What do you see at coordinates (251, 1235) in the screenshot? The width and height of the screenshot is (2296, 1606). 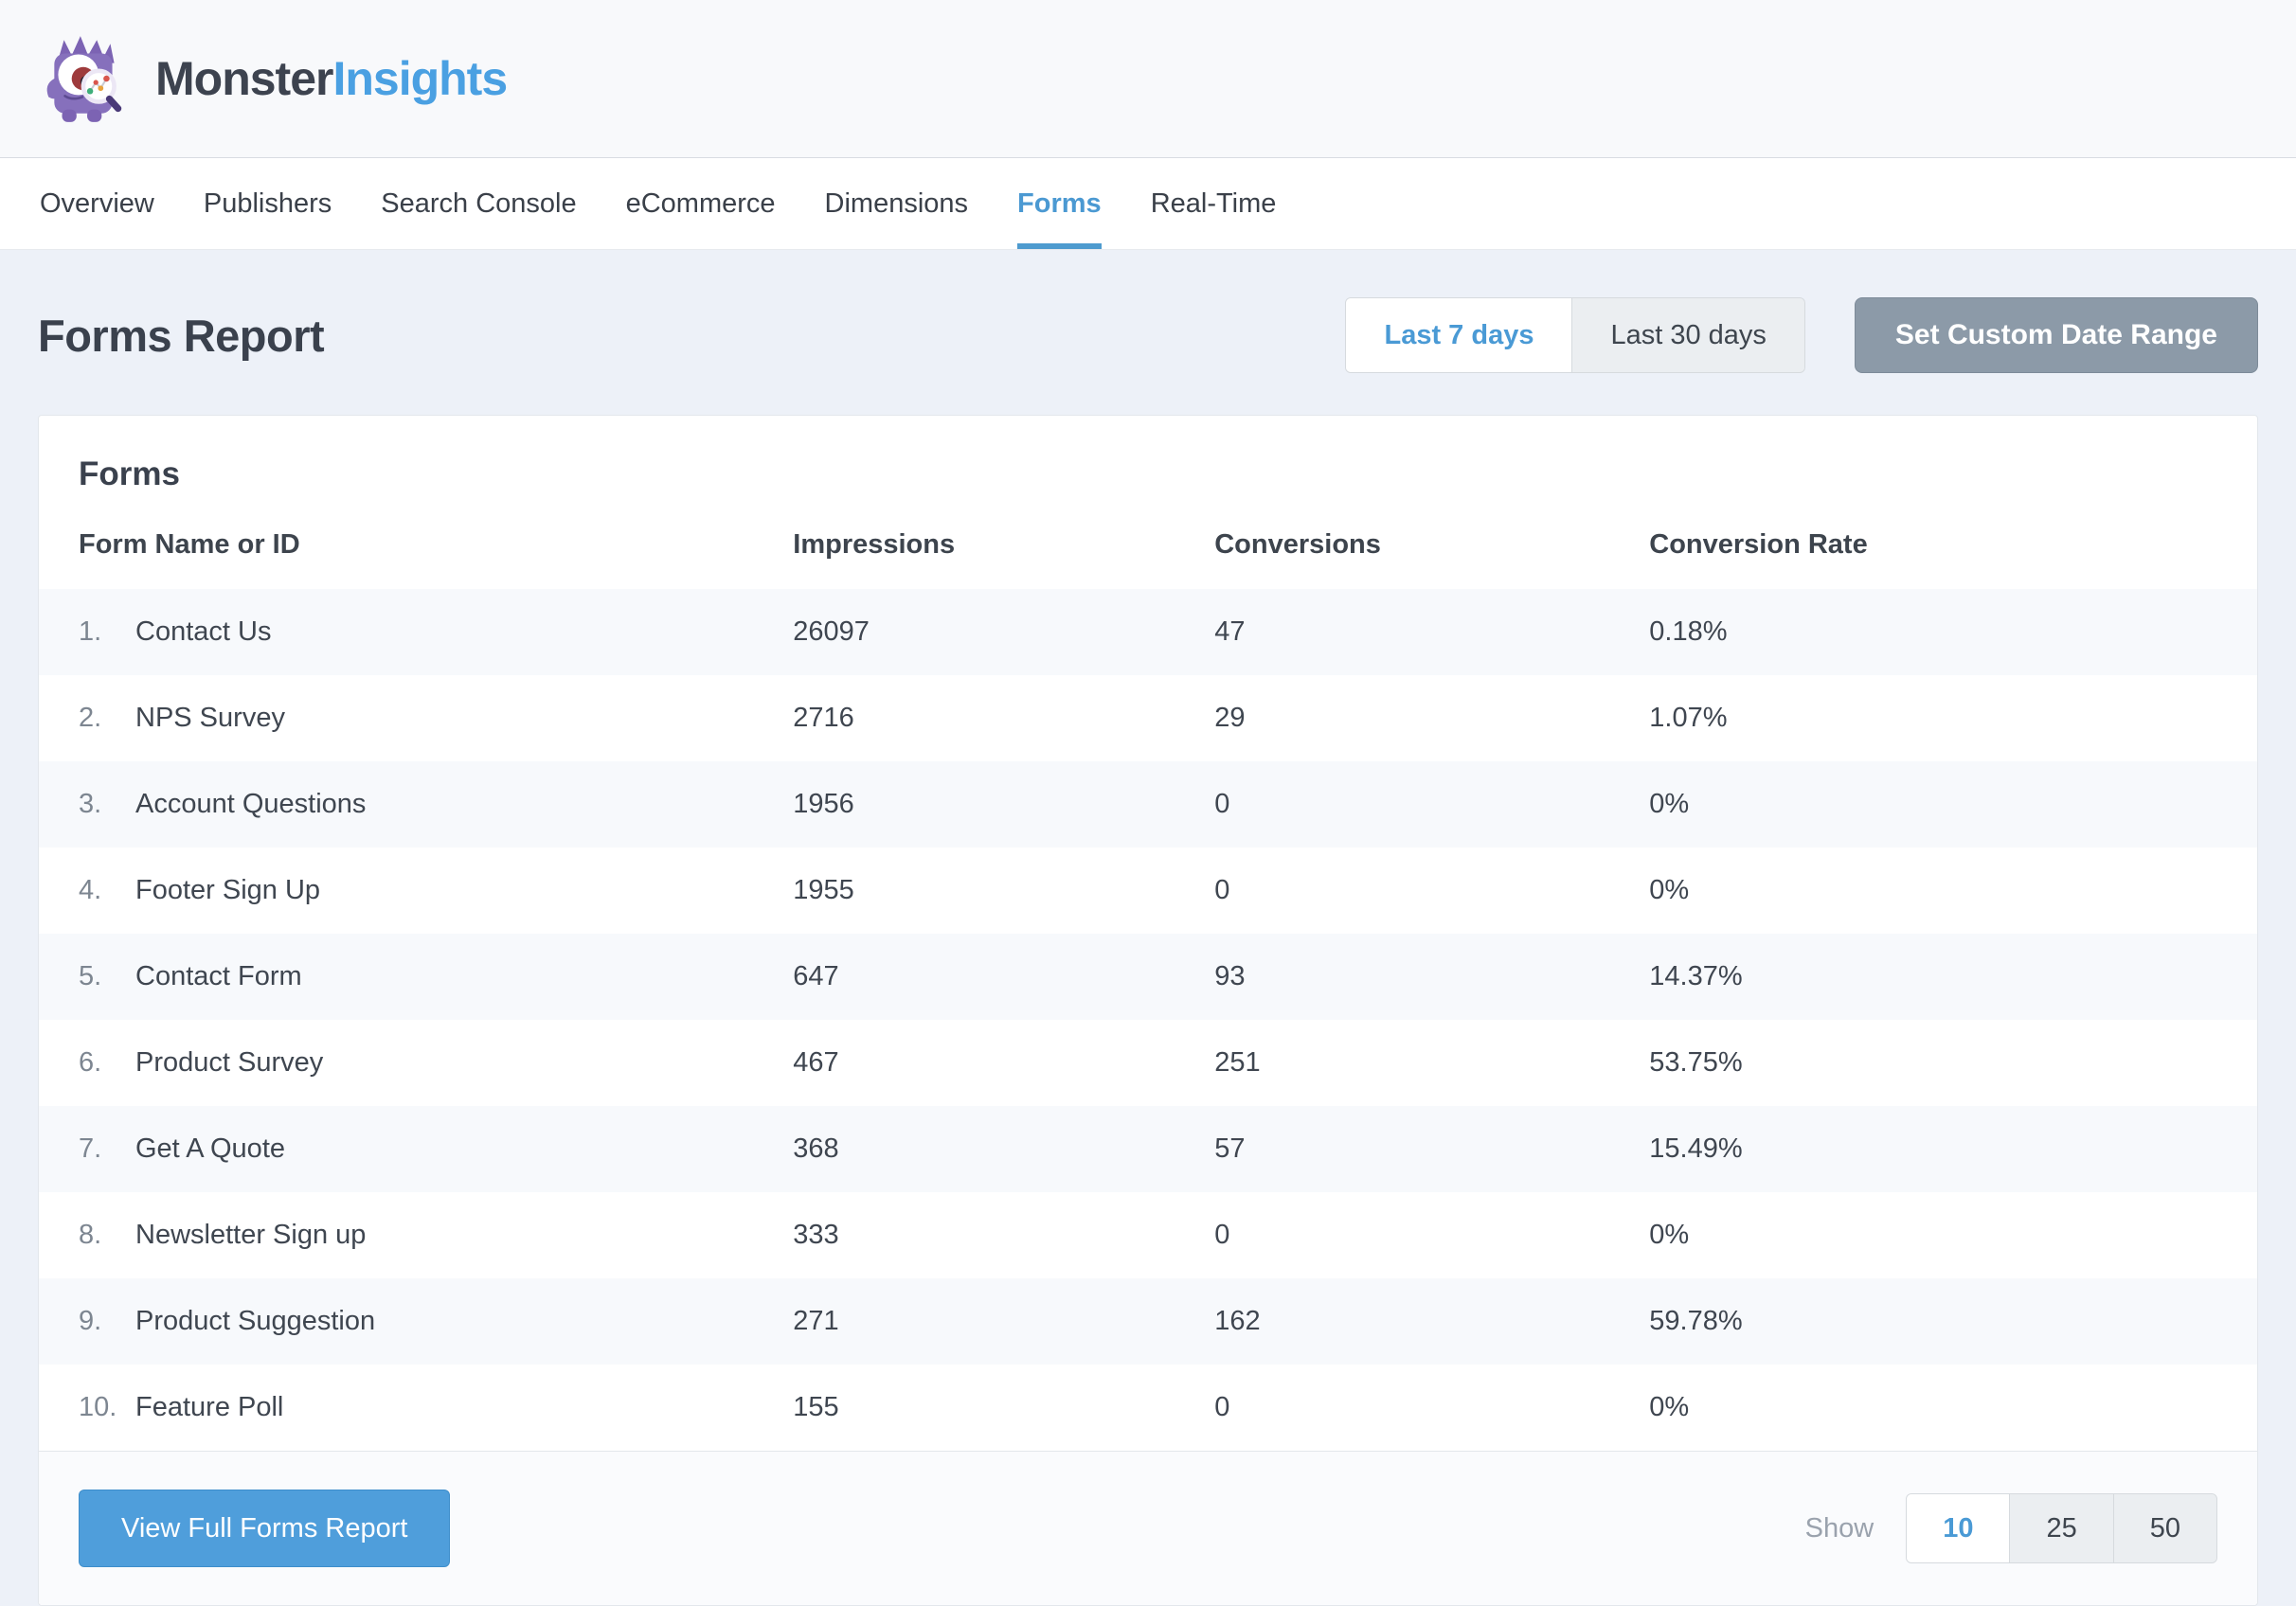 I see `form-name: Newsletter Sign up` at bounding box center [251, 1235].